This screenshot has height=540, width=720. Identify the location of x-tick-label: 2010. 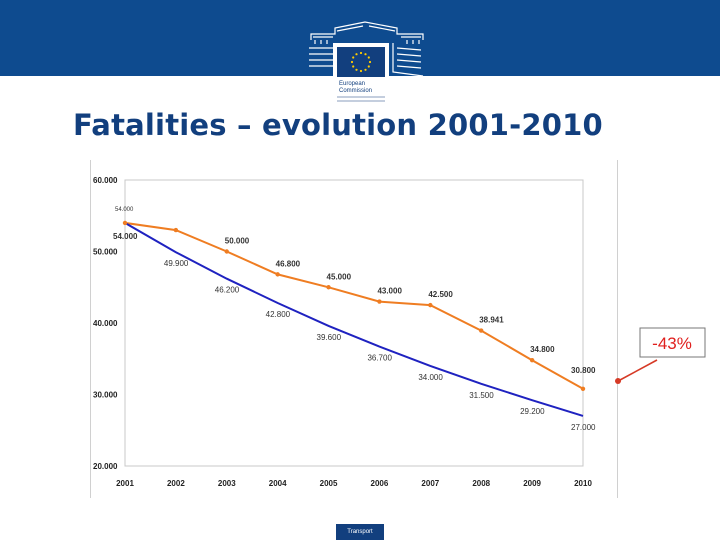
(583, 483).